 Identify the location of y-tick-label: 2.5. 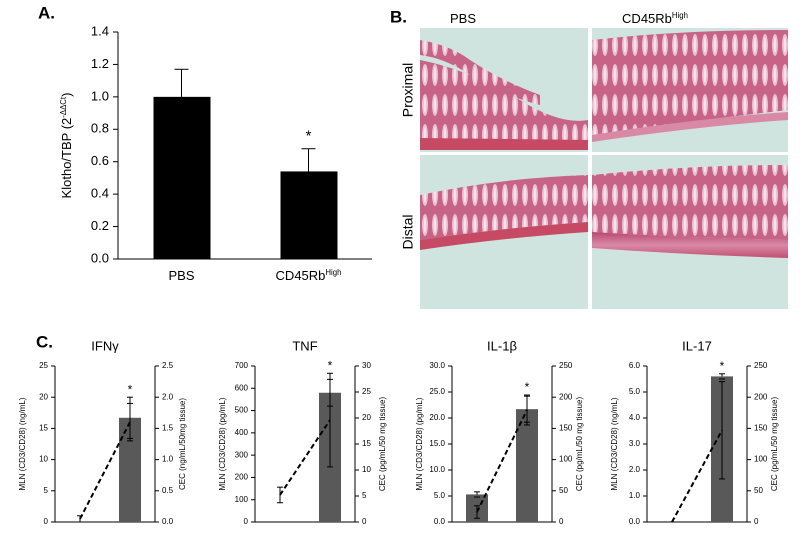
(168, 365).